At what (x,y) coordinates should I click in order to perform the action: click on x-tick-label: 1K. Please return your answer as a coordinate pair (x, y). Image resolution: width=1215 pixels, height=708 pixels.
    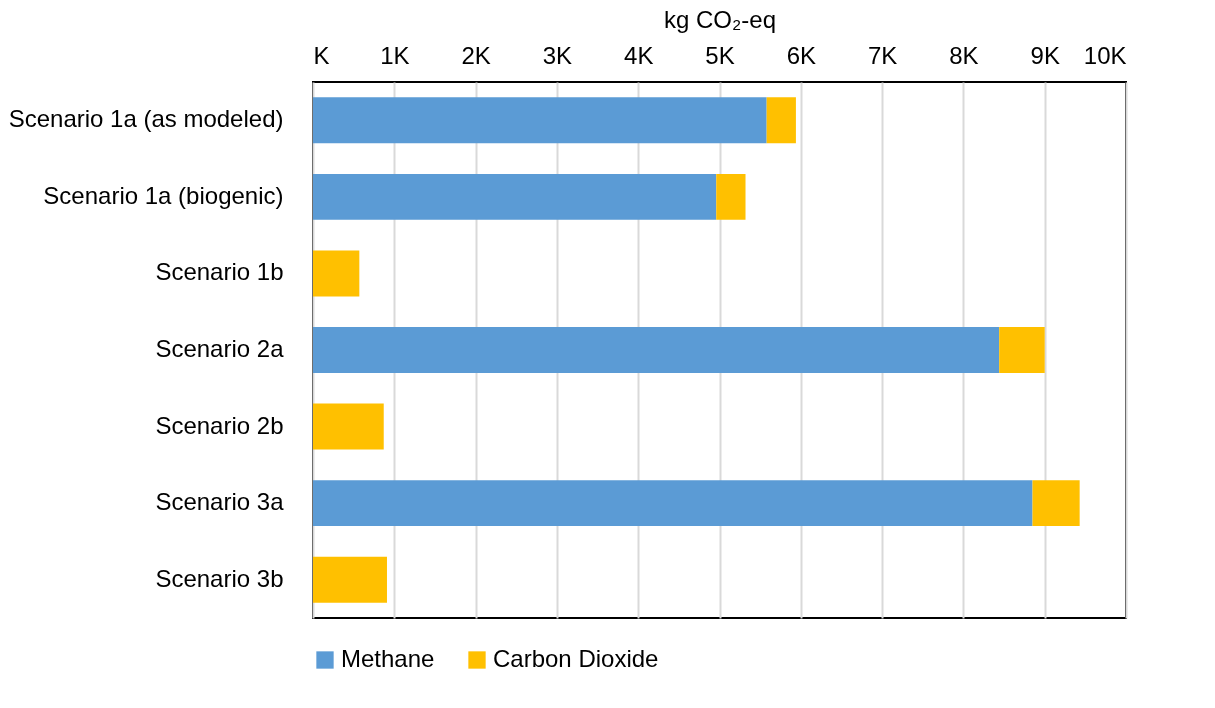
    Looking at the image, I should click on (395, 55).